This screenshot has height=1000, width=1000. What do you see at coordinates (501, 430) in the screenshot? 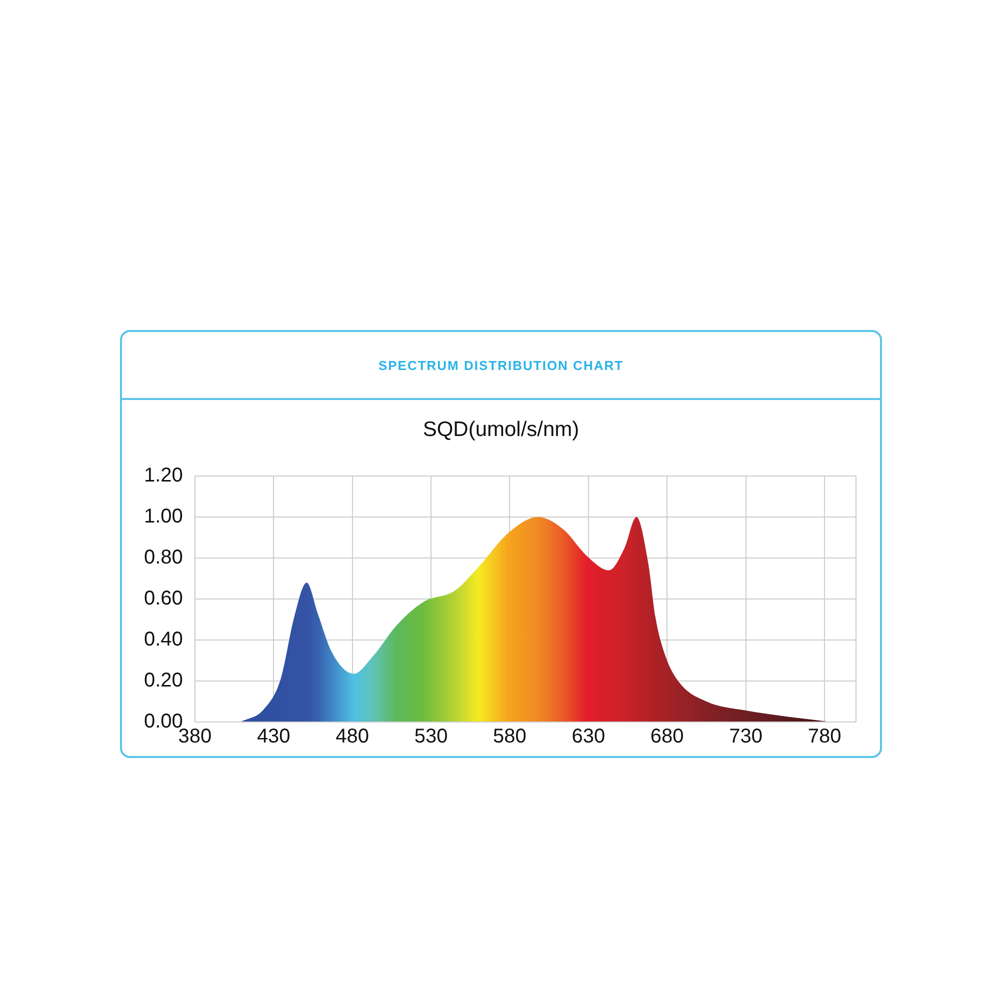
I see `chart-subtitle: SQD(umol/s/nm)` at bounding box center [501, 430].